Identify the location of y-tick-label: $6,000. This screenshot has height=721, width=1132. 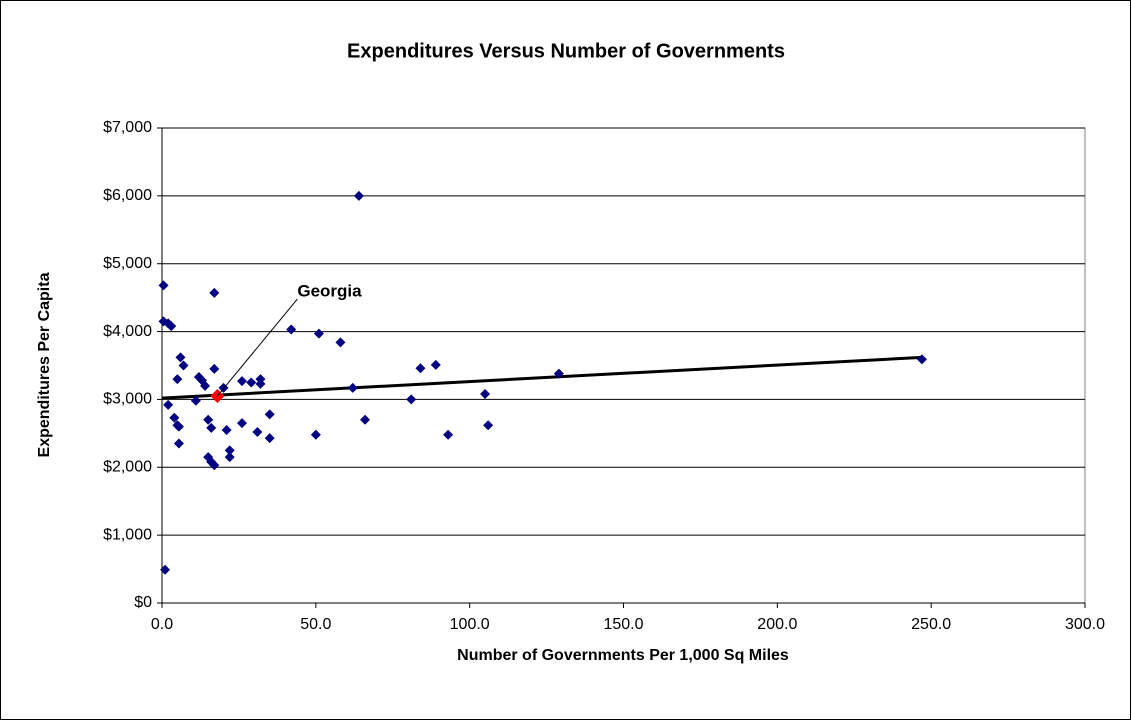
(127, 195).